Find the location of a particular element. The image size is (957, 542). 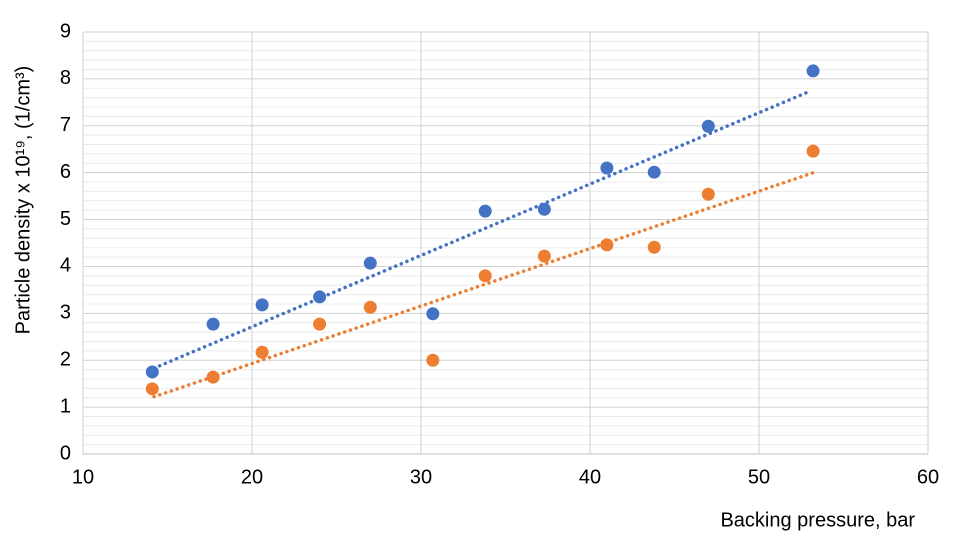

y-tick-label: 7 is located at coordinates (65, 125).